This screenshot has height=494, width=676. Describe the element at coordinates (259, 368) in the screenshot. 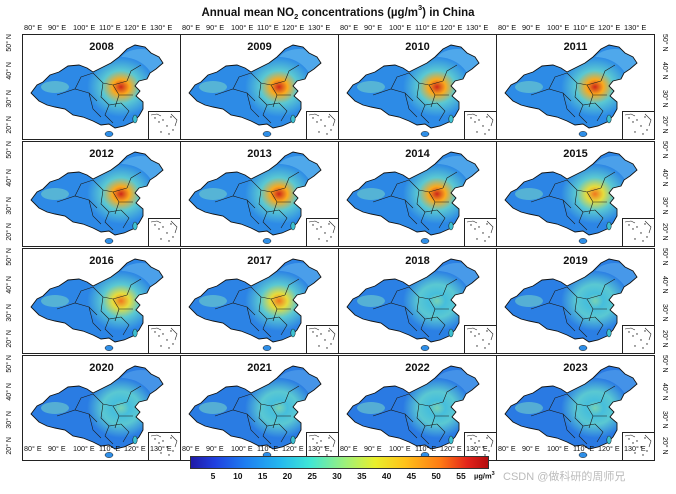

I see `panel-year-label: 2021` at that location.